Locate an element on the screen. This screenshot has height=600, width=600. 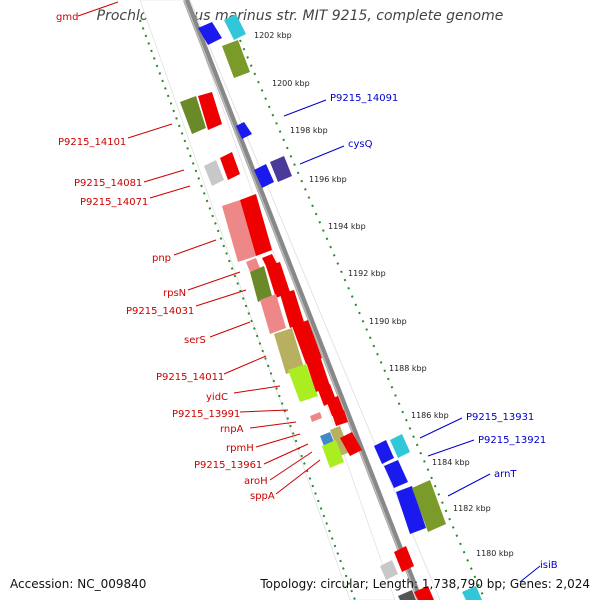
gene-label: P9215_14101 is located at coordinates (92, 142).